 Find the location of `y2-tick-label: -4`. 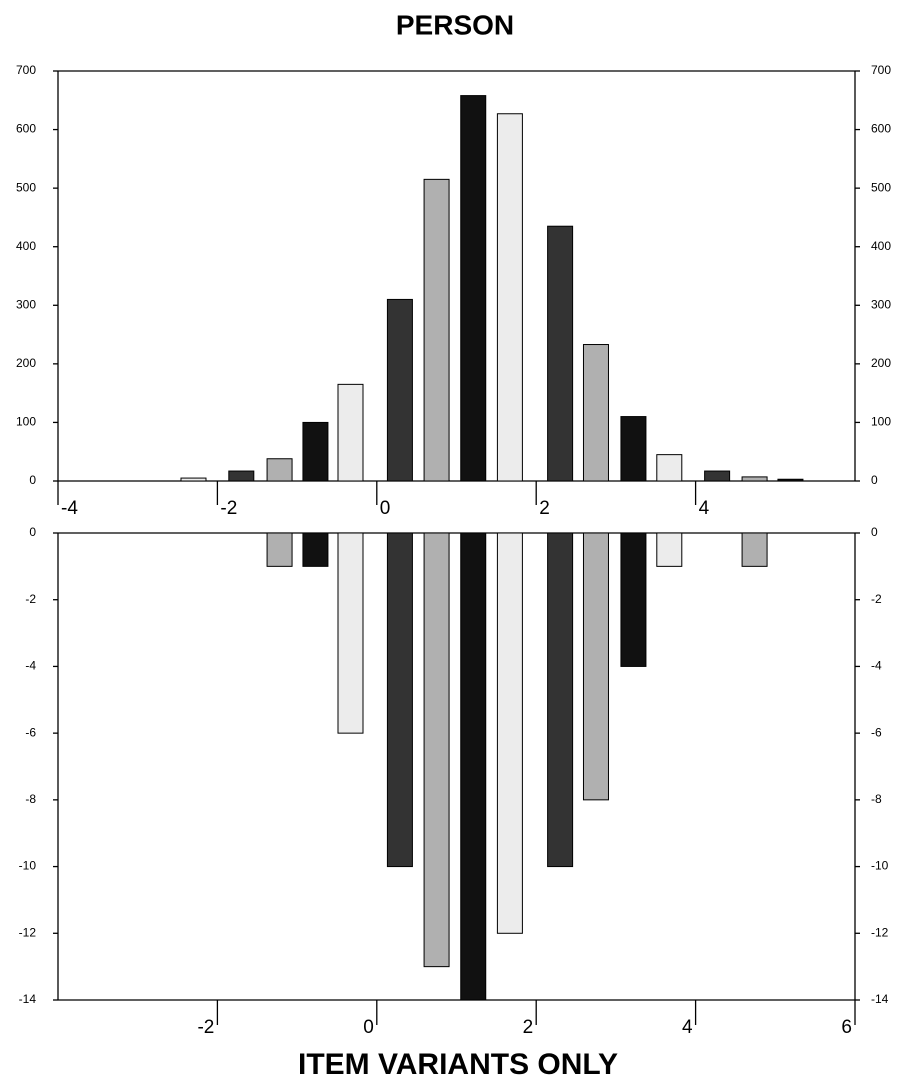

y2-tick-label: -4 is located at coordinates (876, 666).